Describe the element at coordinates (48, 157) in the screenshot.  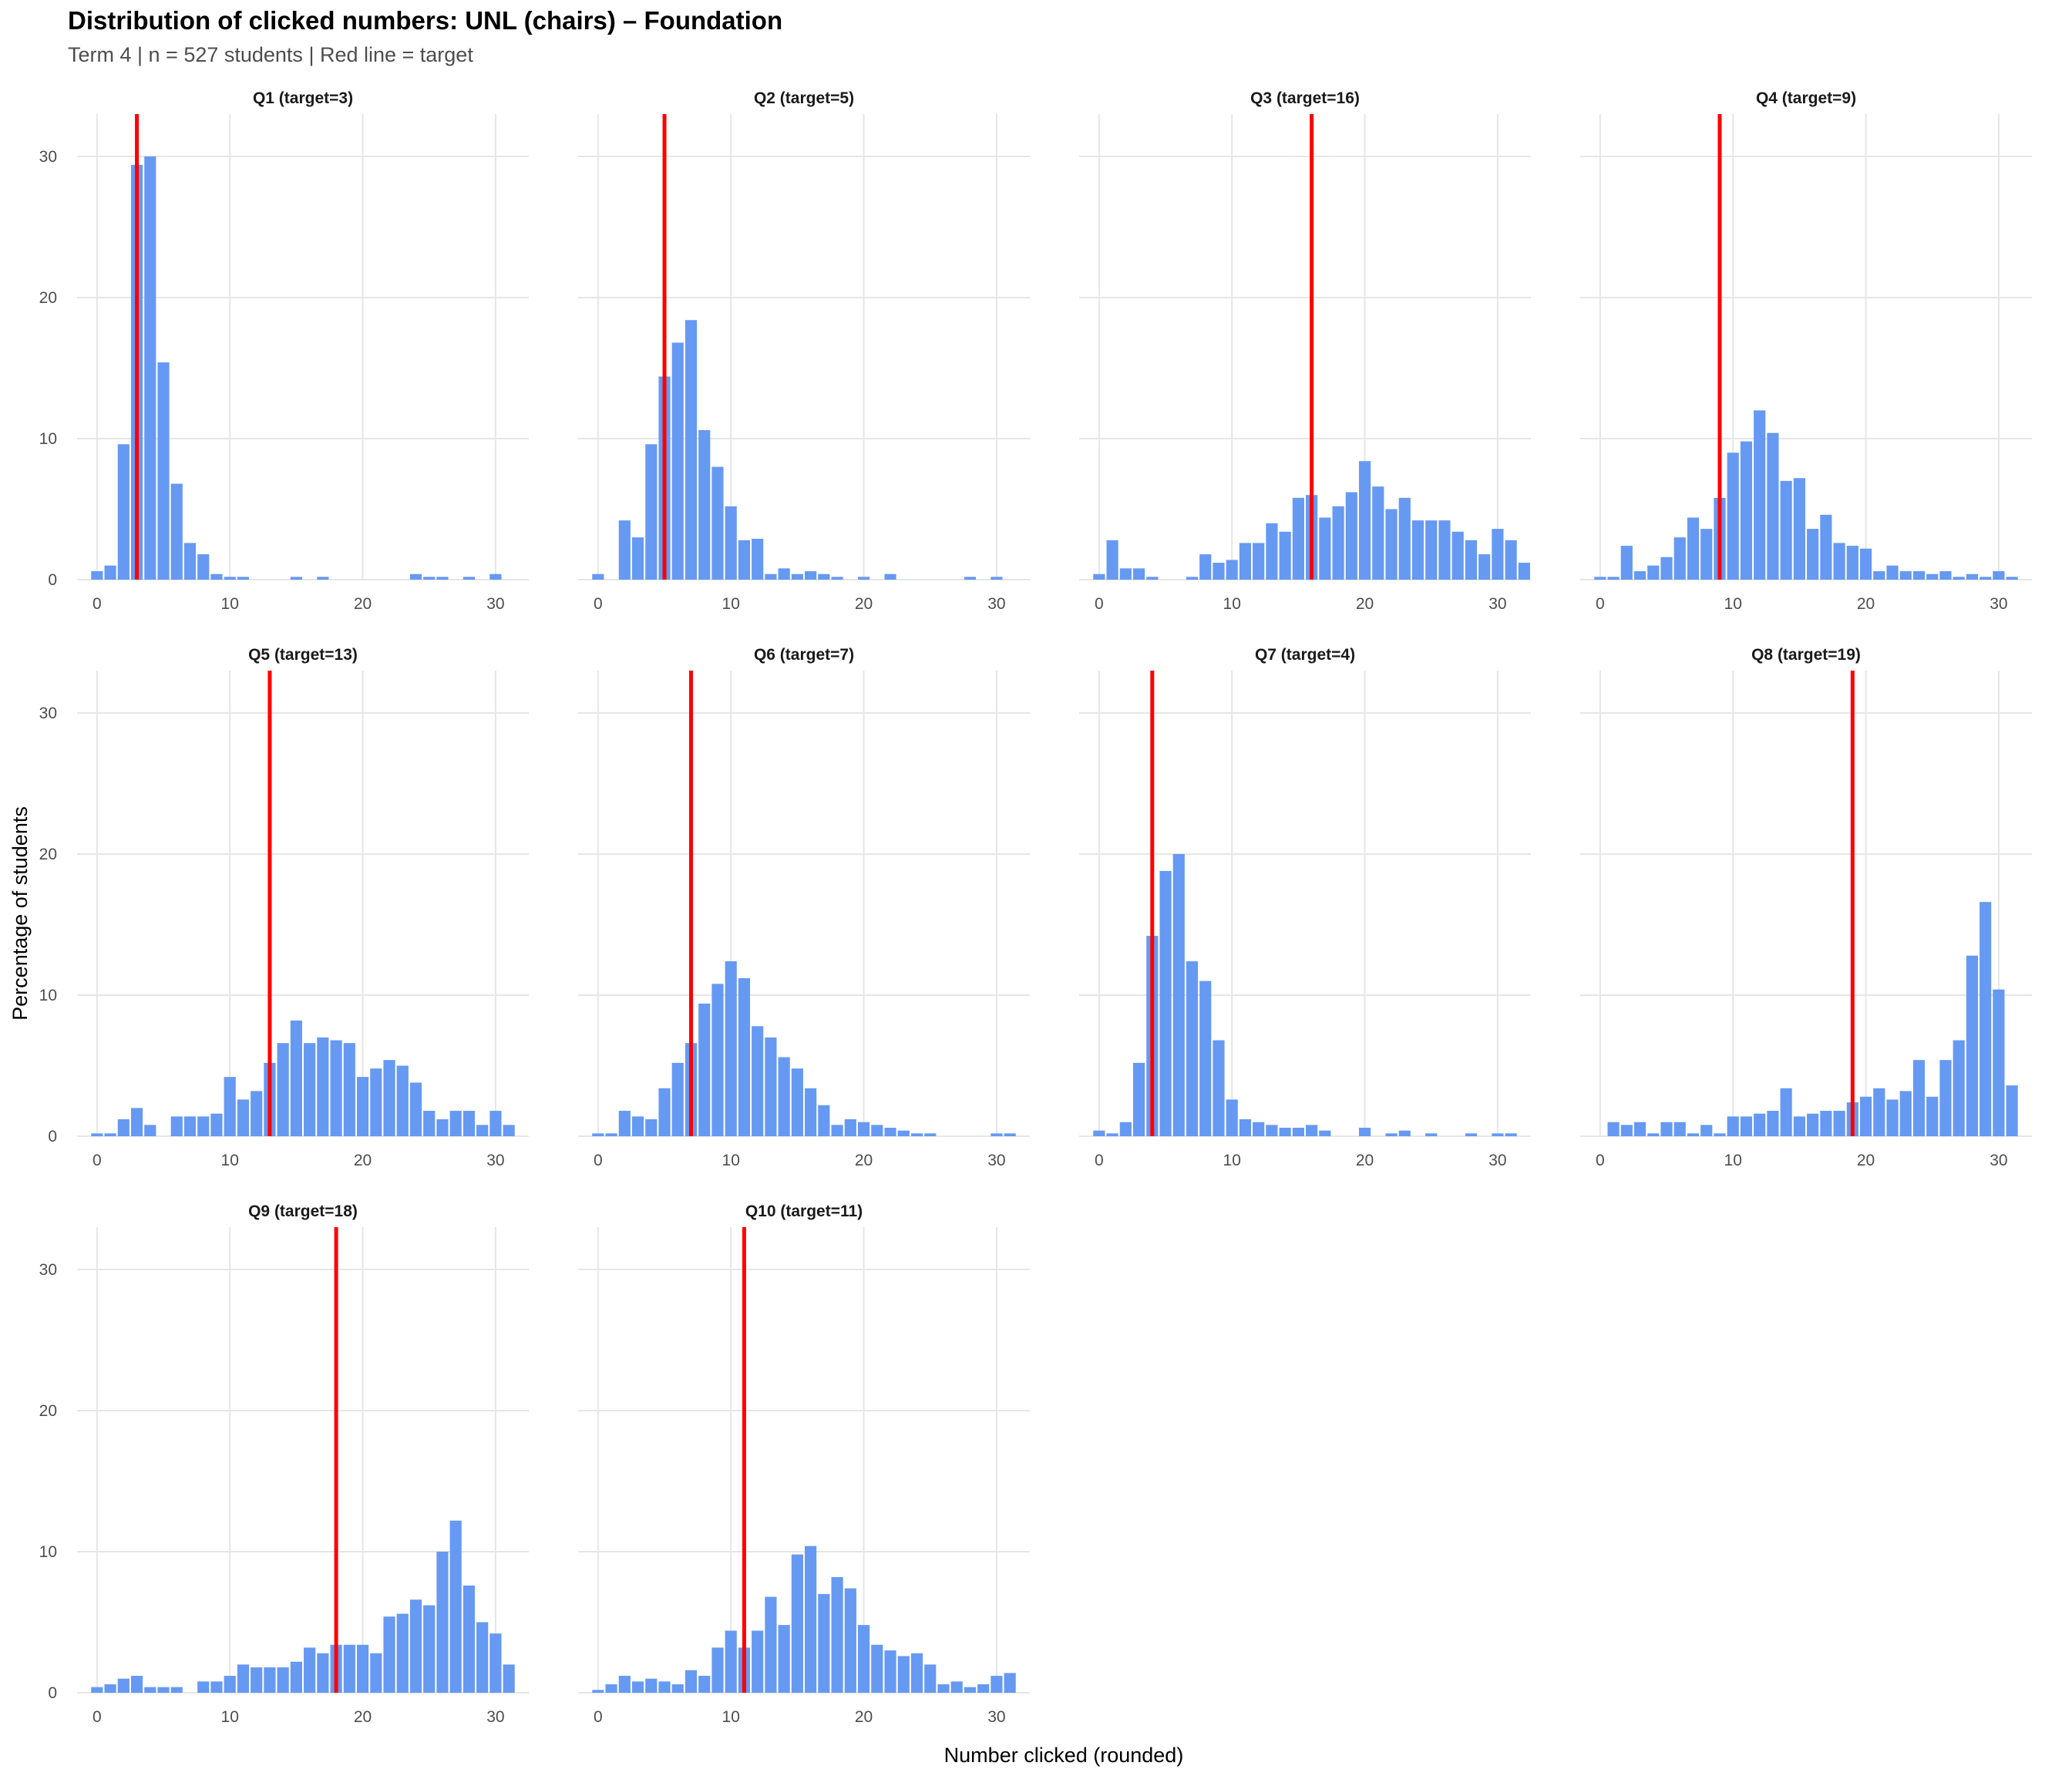
I see `y-tick-label: 30` at that location.